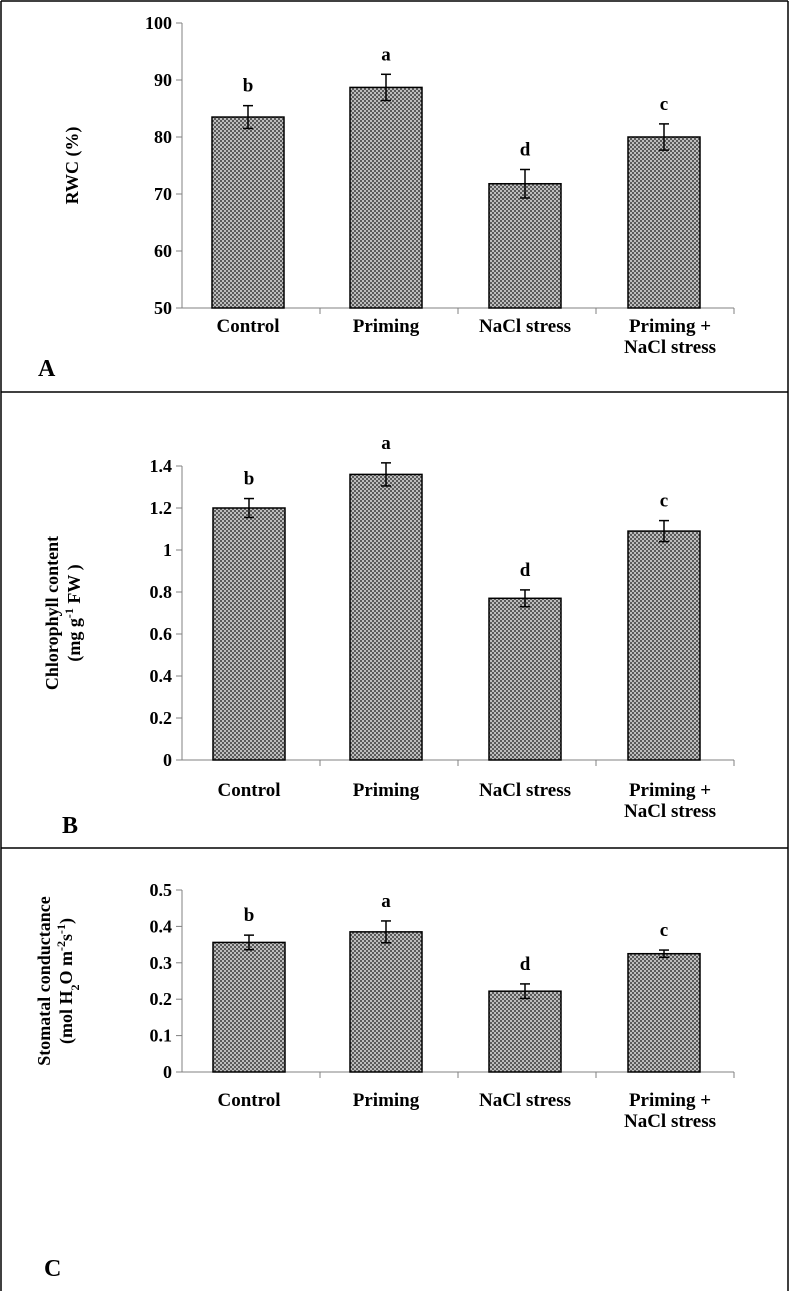 The image size is (789, 1291). What do you see at coordinates (66, 1018) in the screenshot?
I see `y-axis-label-part: (mol H` at bounding box center [66, 1018].